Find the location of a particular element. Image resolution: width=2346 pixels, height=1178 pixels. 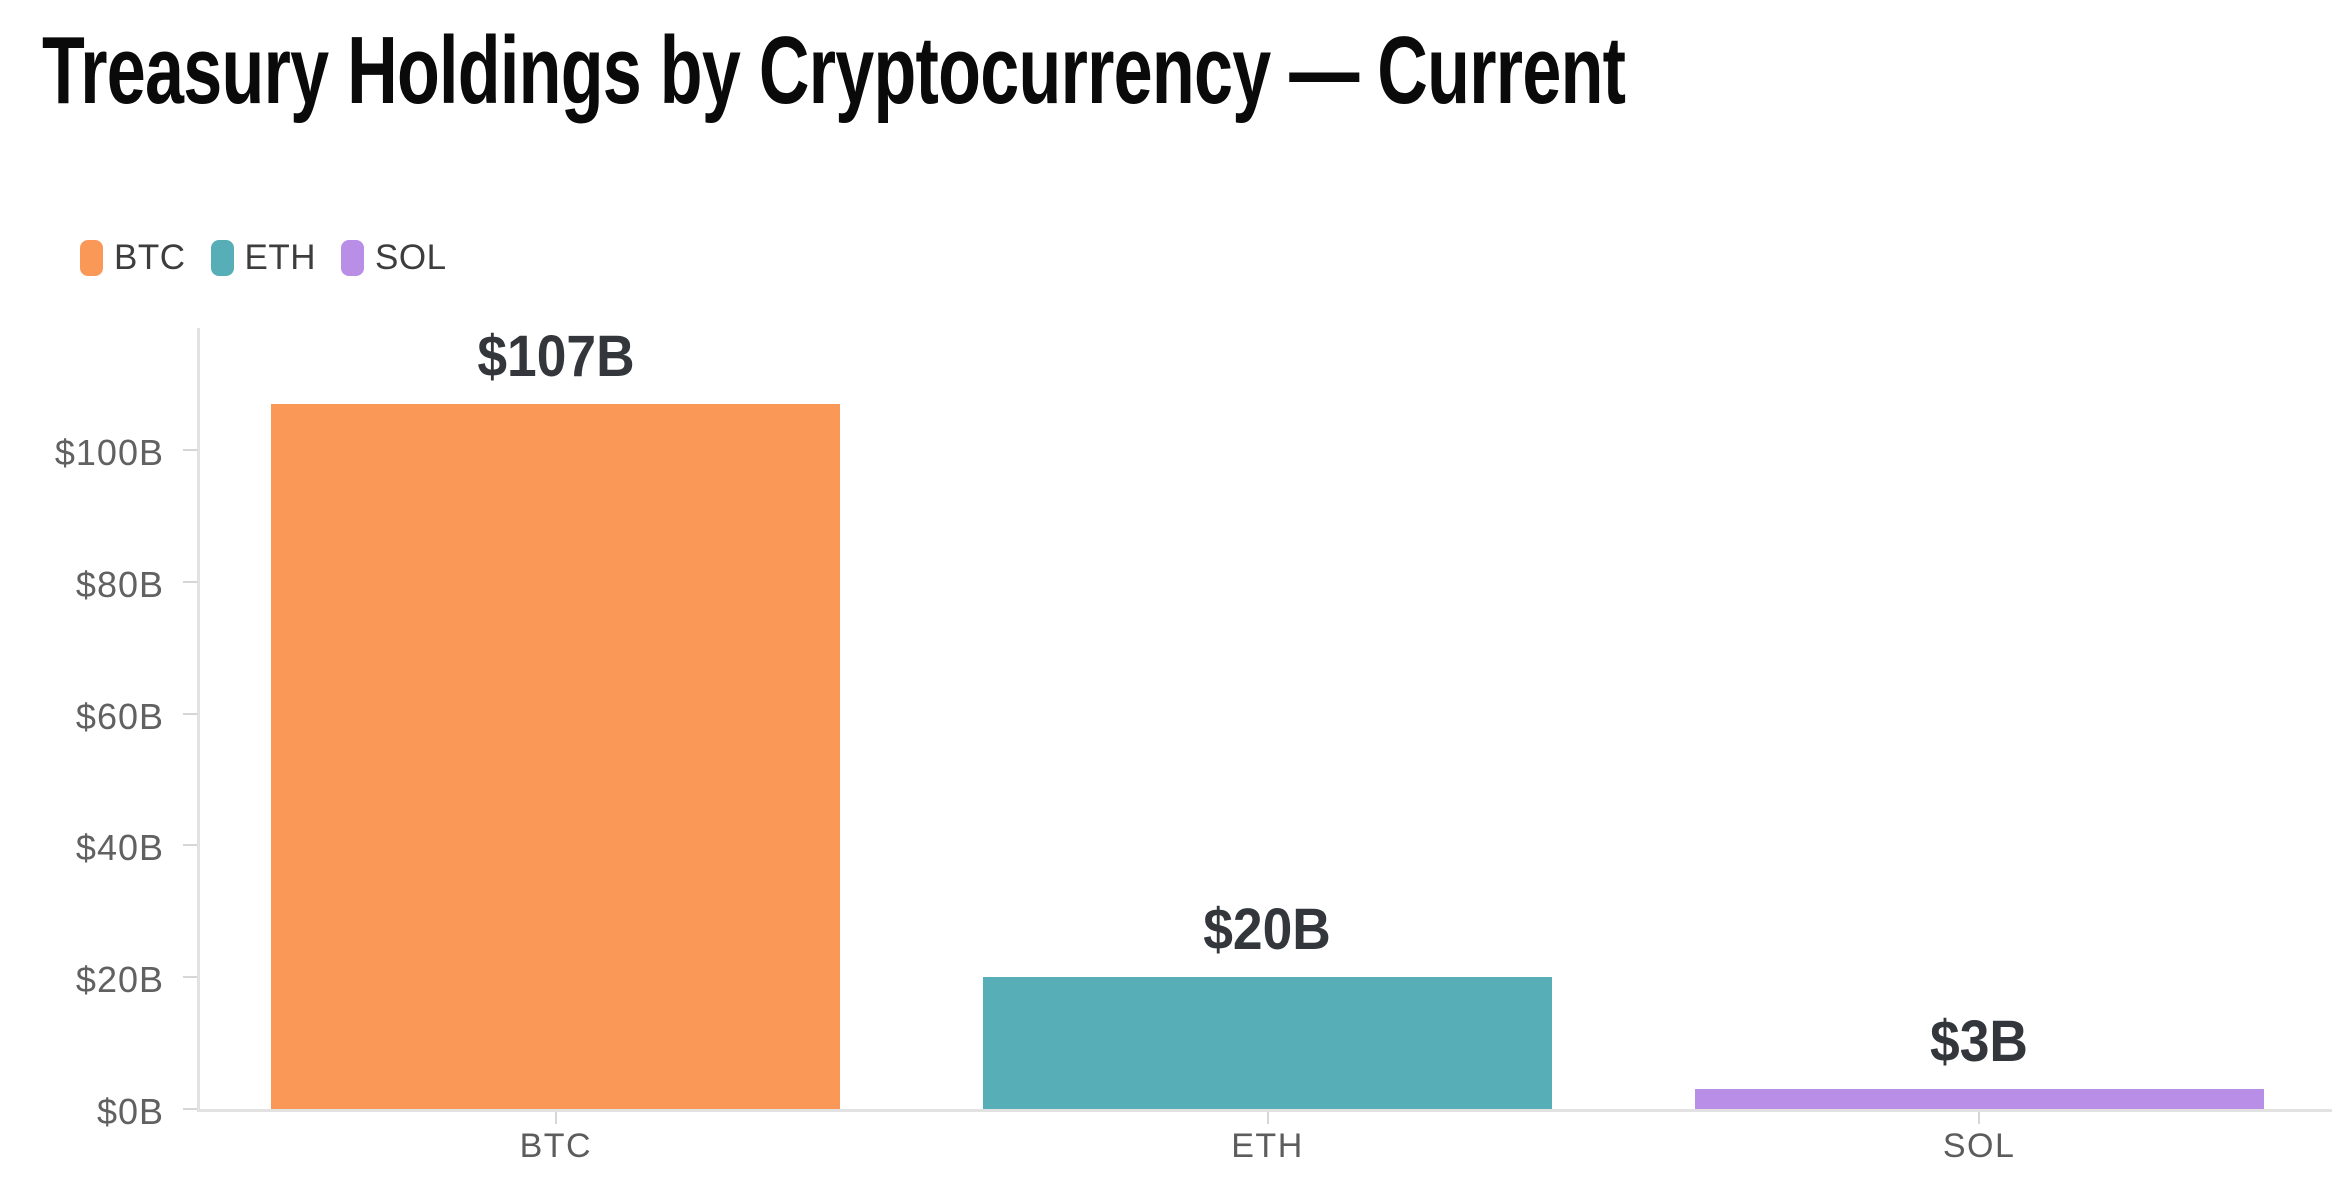

bar-eth: $20B is located at coordinates (1267, 1003).